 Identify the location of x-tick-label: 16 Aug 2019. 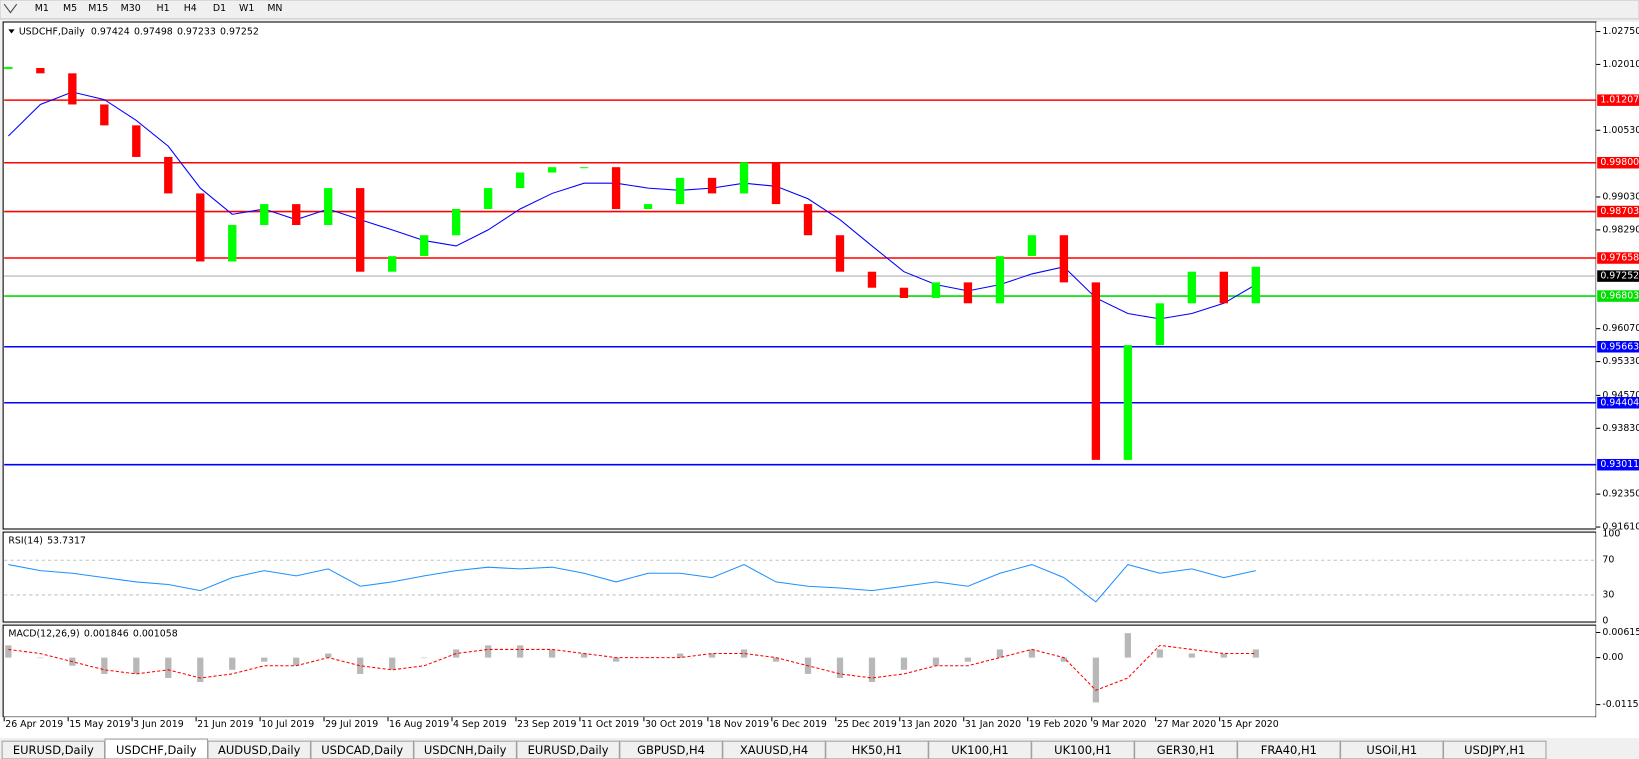
(419, 724).